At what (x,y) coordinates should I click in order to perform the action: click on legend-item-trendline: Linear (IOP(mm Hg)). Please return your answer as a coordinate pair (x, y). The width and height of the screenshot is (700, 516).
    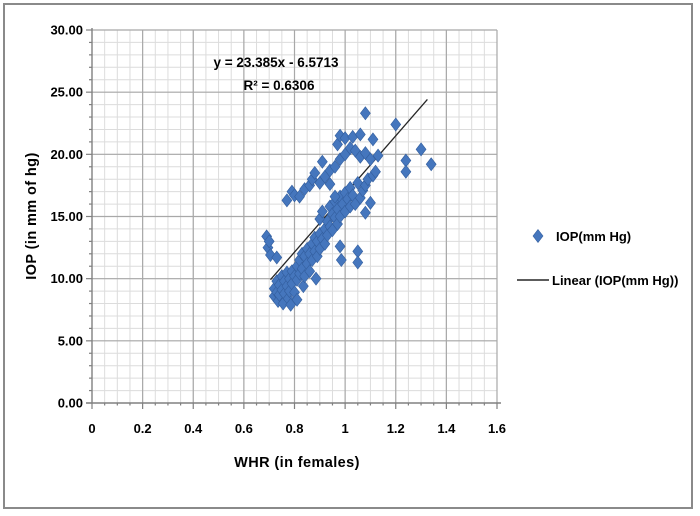
    Looking at the image, I should click on (597, 280).